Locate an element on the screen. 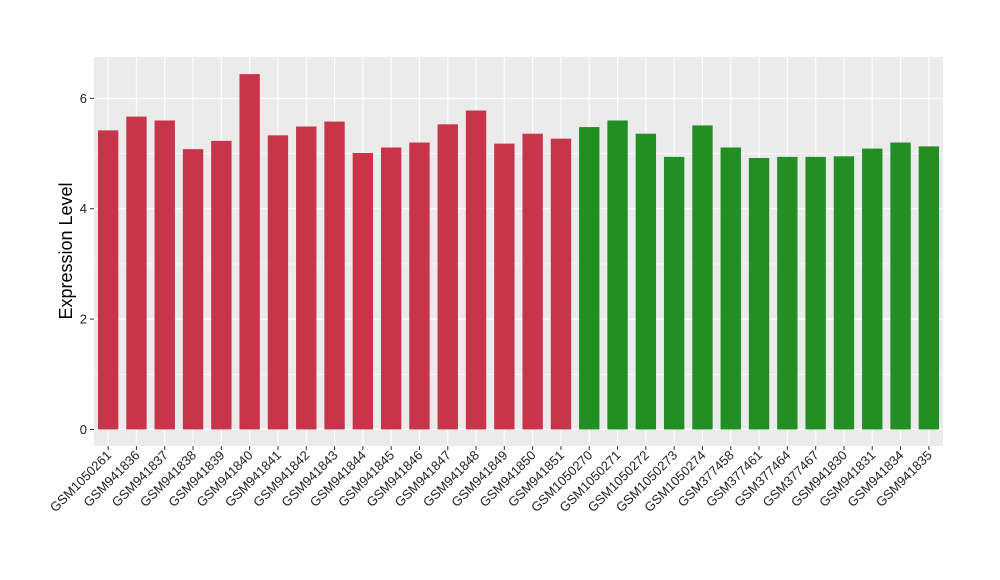 This screenshot has width=1000, height=580. bar-GSM377458 is located at coordinates (730, 288).